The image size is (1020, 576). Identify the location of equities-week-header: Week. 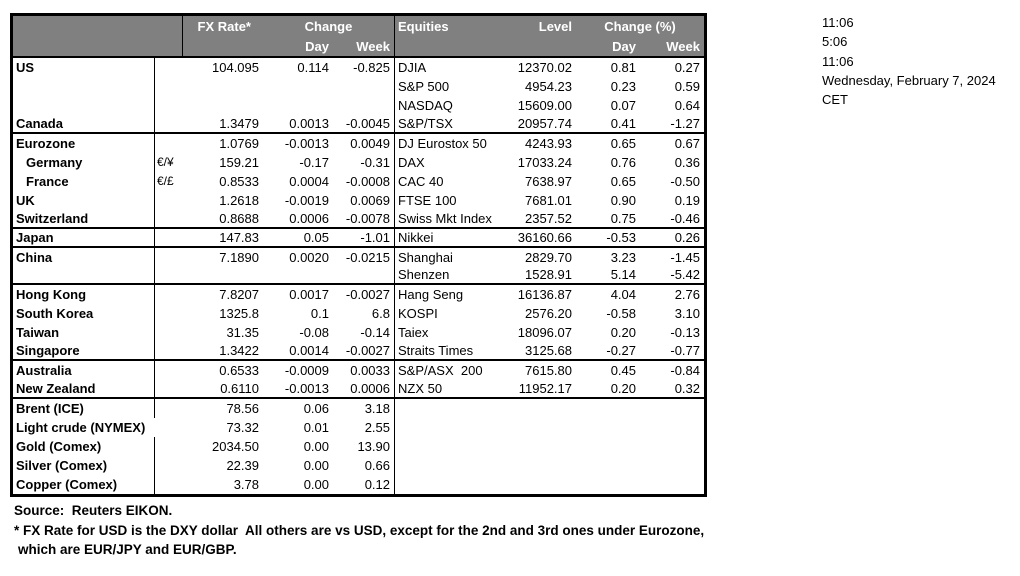
(683, 46).